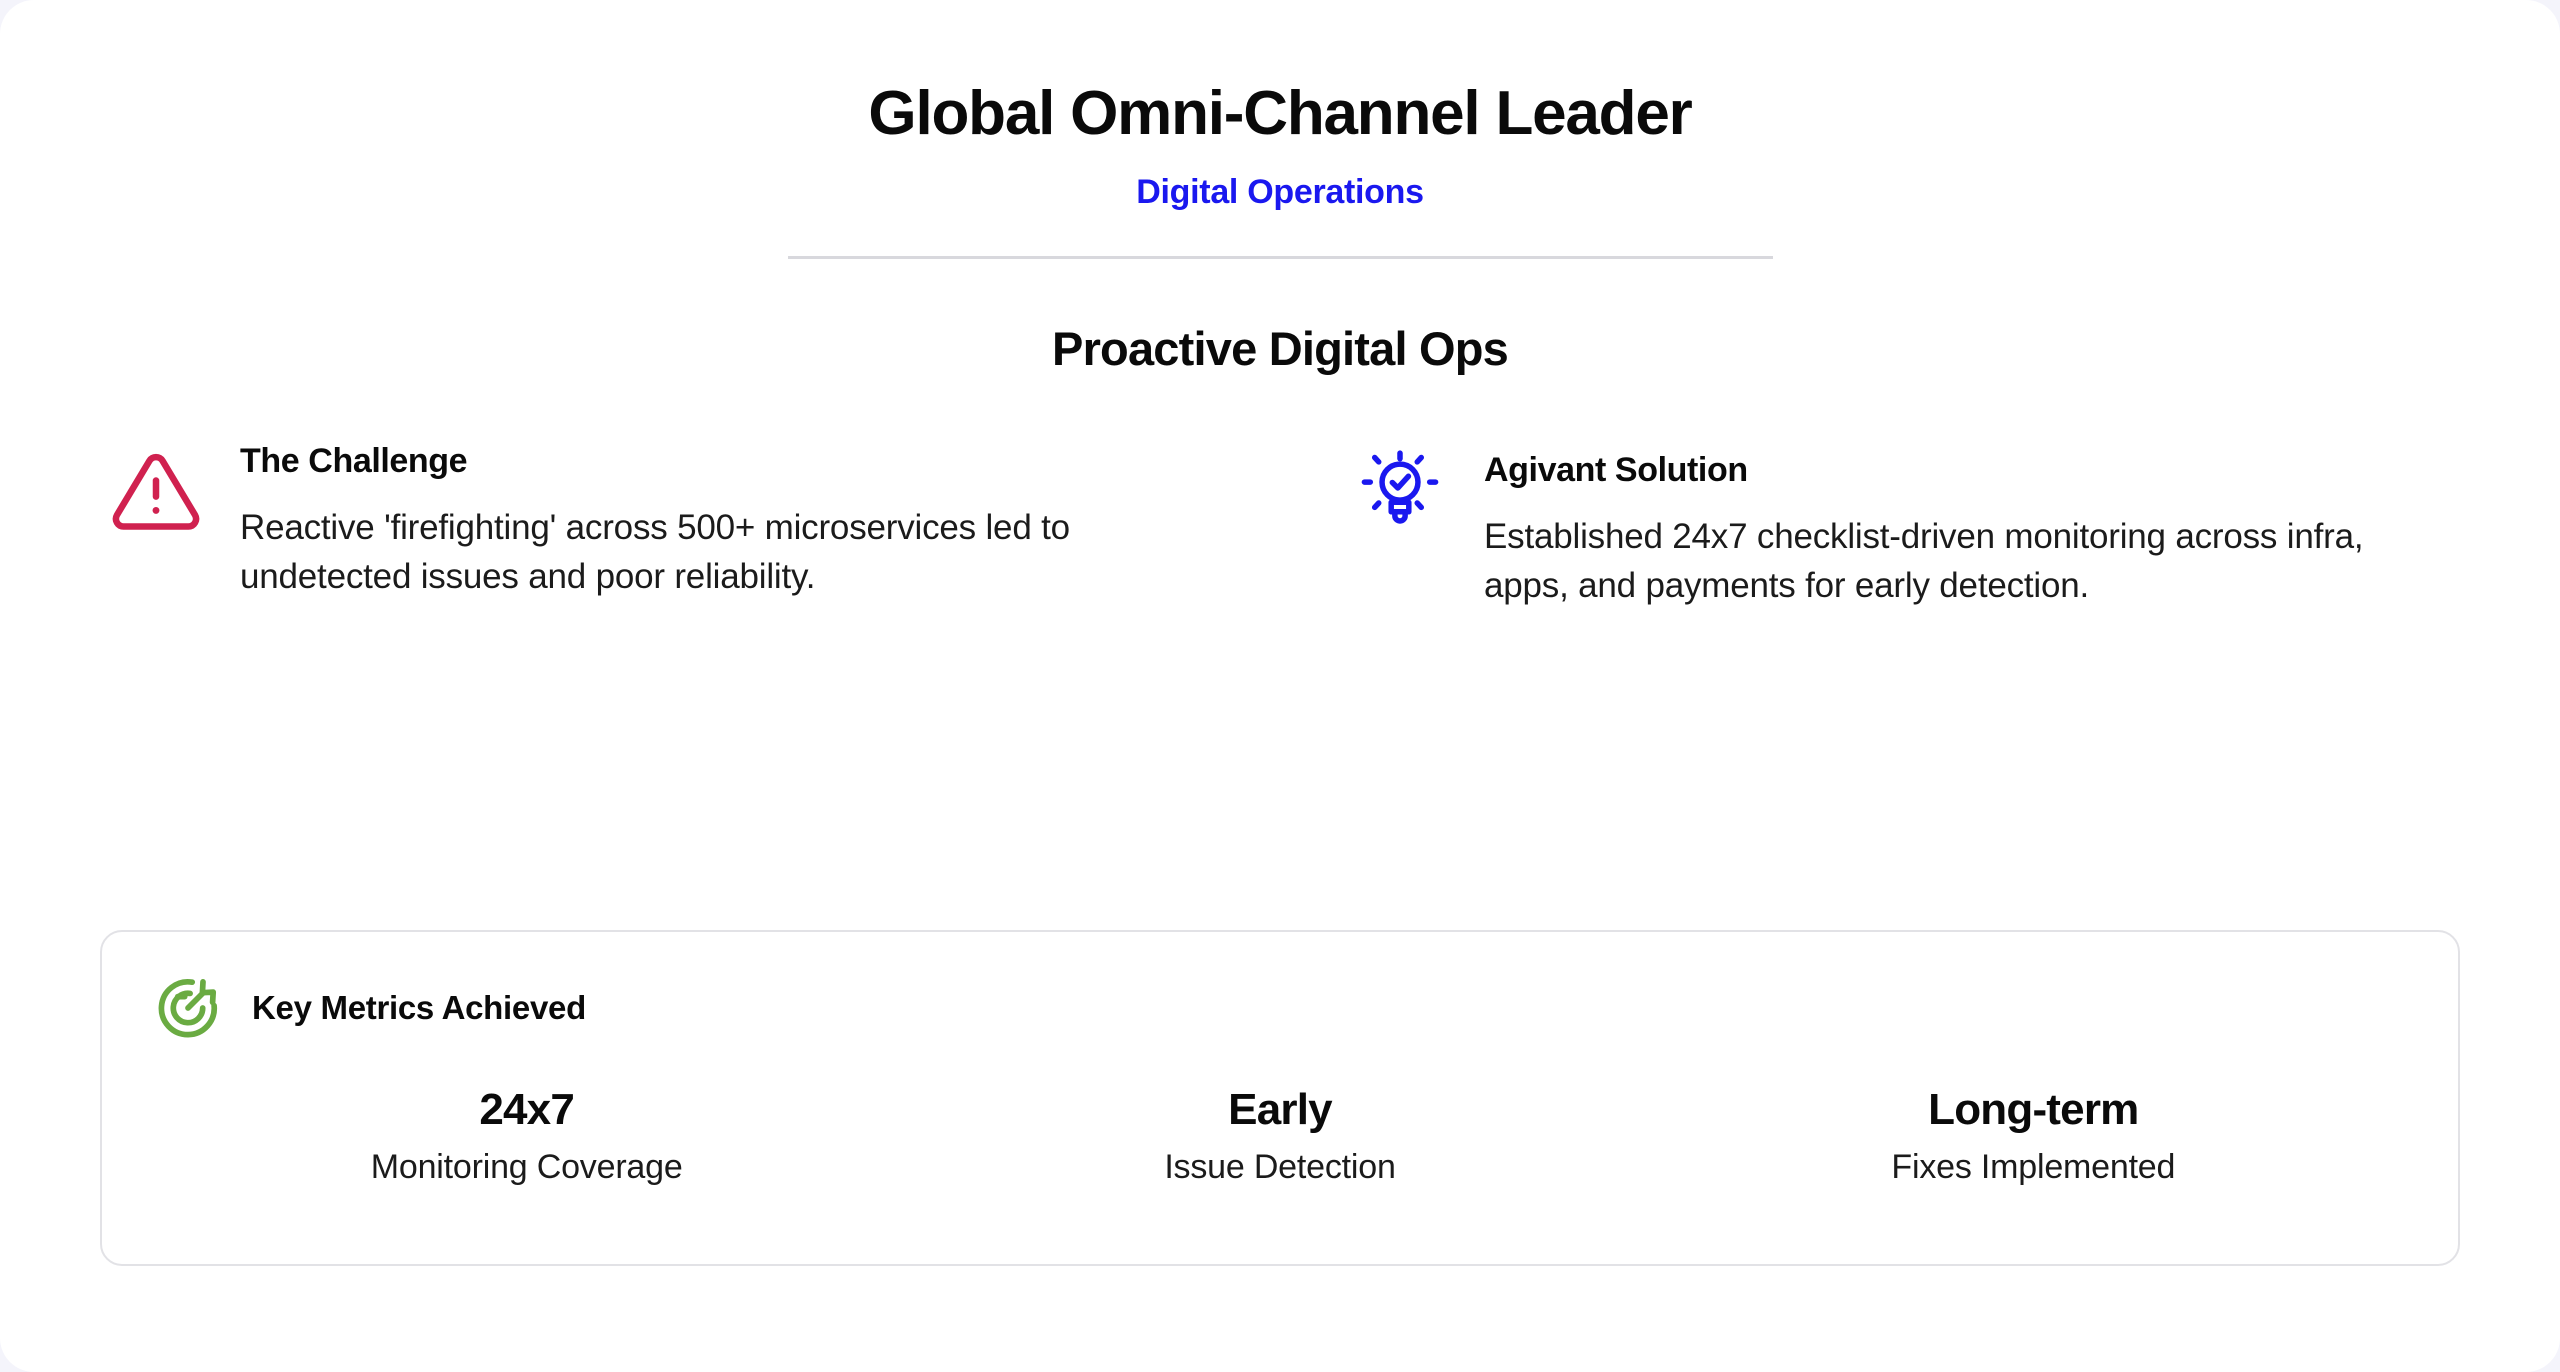  I want to click on metric-label: Issue Detection, so click(1280, 1166).